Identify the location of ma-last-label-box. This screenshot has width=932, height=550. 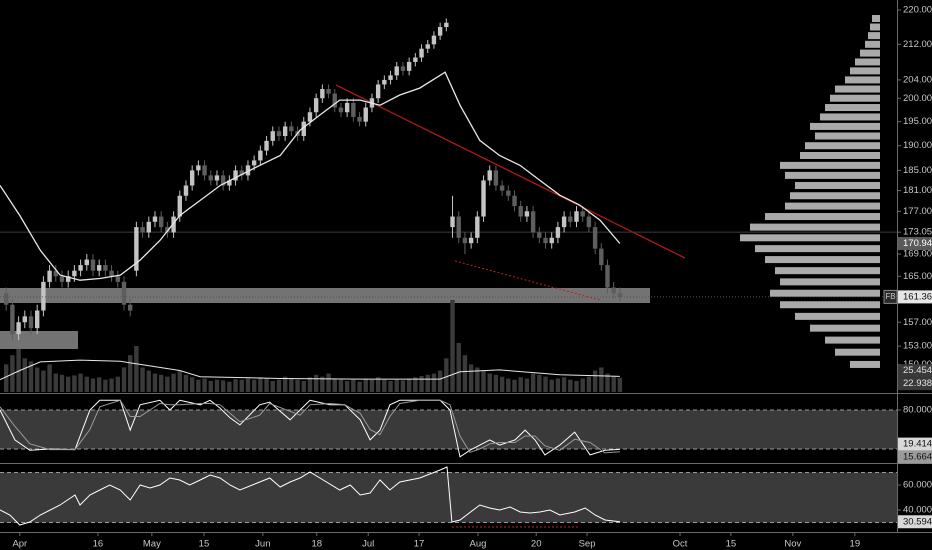
(915, 244).